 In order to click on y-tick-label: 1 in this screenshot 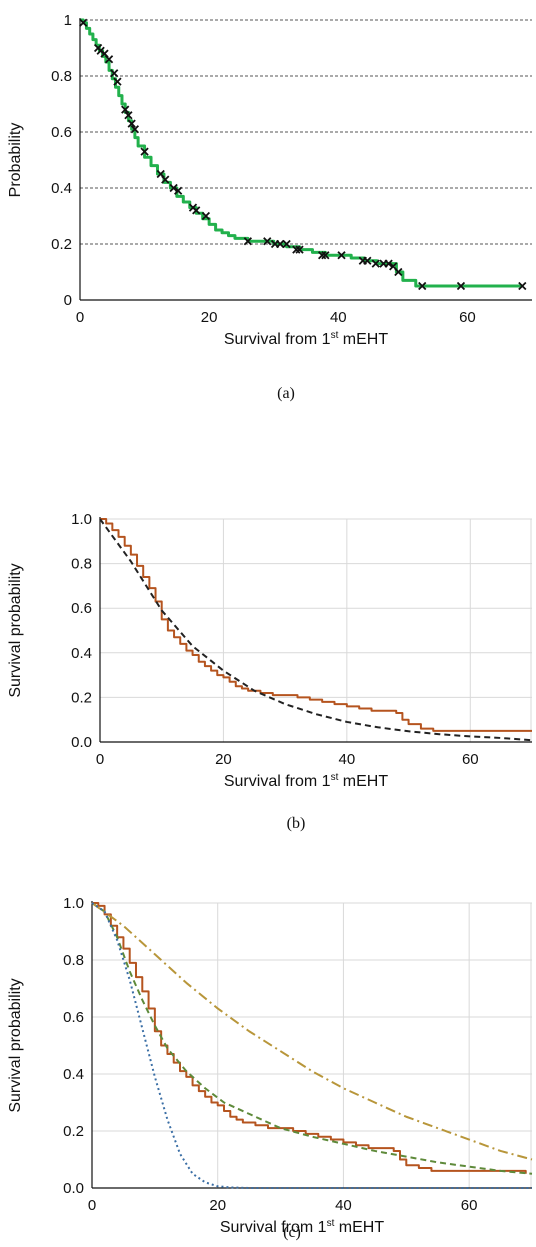, I will do `click(68, 20)`.